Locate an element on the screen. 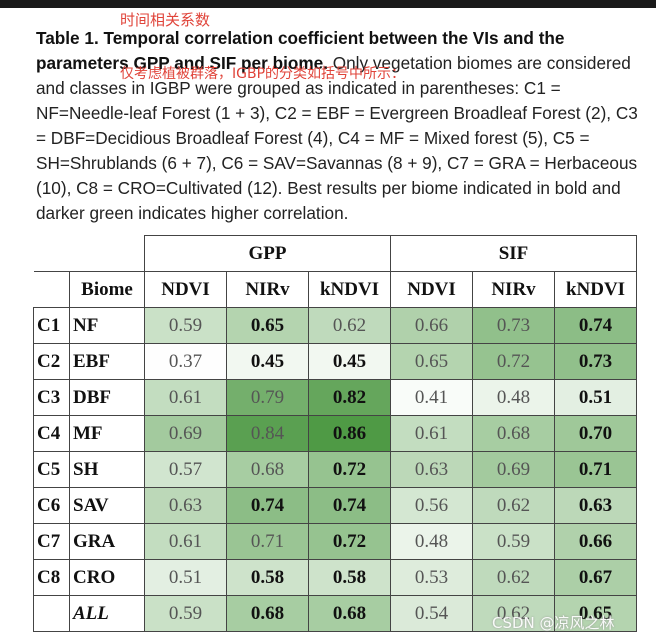 The image size is (656, 644). value-cell-sif-kndvi: 0.51 is located at coordinates (595, 397).